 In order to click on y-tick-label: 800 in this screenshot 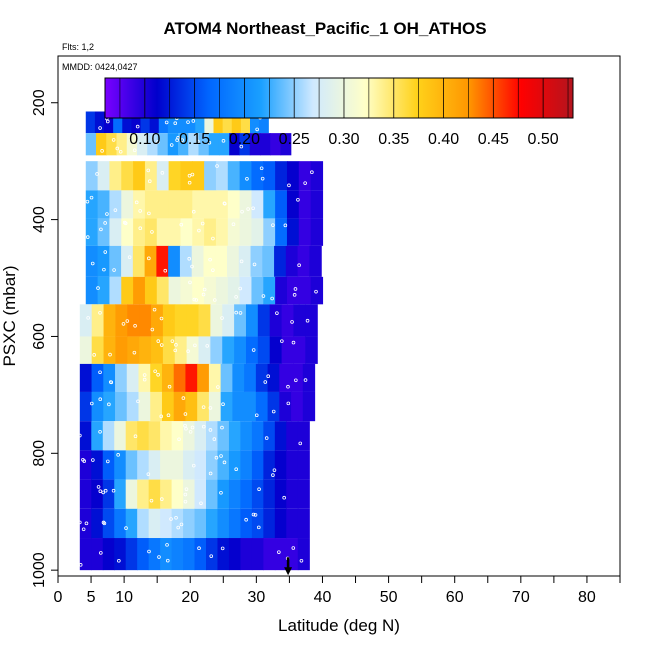, I will do `click(39, 453)`.